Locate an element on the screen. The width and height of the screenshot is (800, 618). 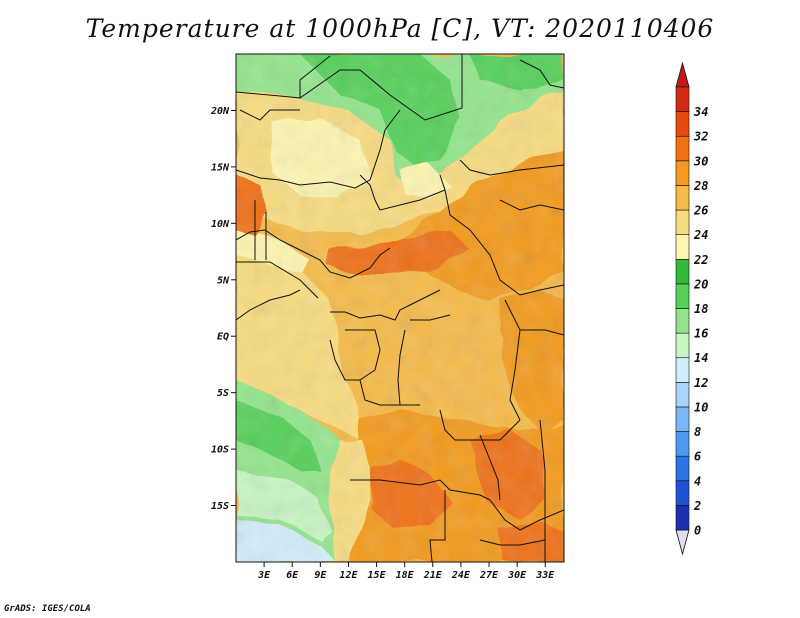
longitude-axis: 3E 6E 9E 12E 15E 18E 21E 24E 27E 30E 33E is located at coordinates (406, 571).